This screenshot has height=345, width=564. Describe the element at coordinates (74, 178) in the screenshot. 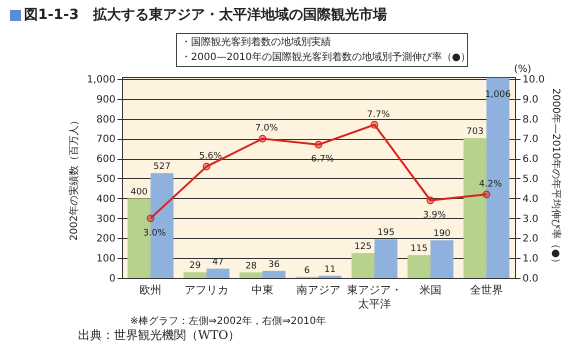

I see `y-axis-title: 2002年の実績数（百万人）` at that location.